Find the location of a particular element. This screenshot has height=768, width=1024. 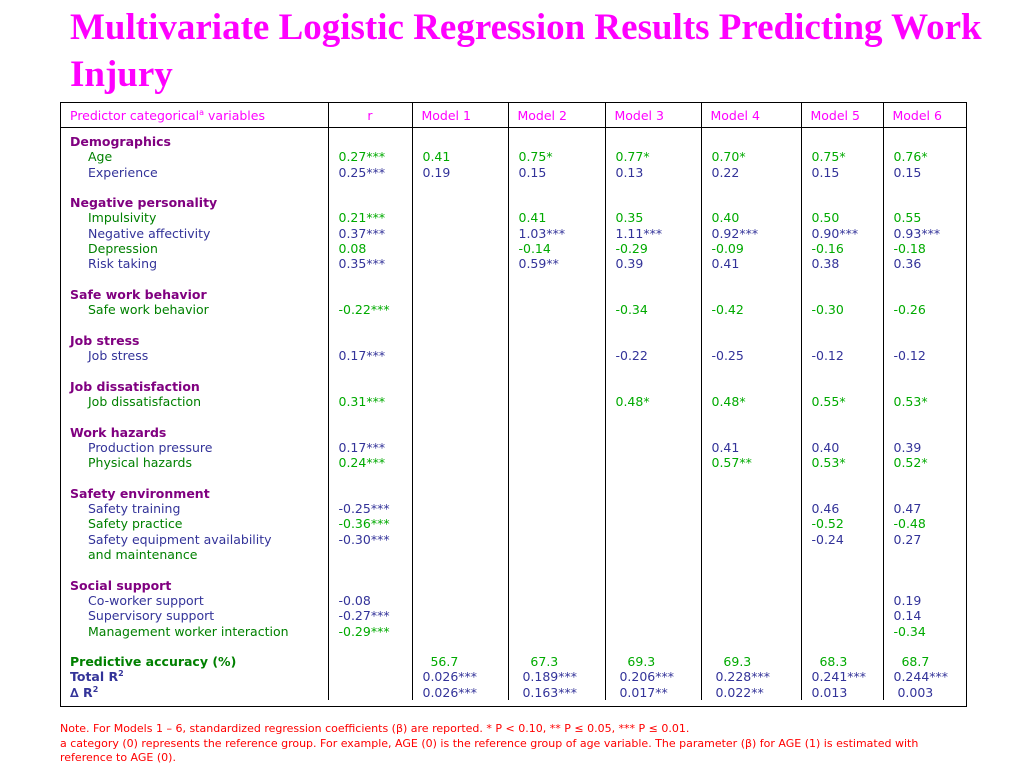

section-heading-row: Job stress is located at coordinates (513, 340).